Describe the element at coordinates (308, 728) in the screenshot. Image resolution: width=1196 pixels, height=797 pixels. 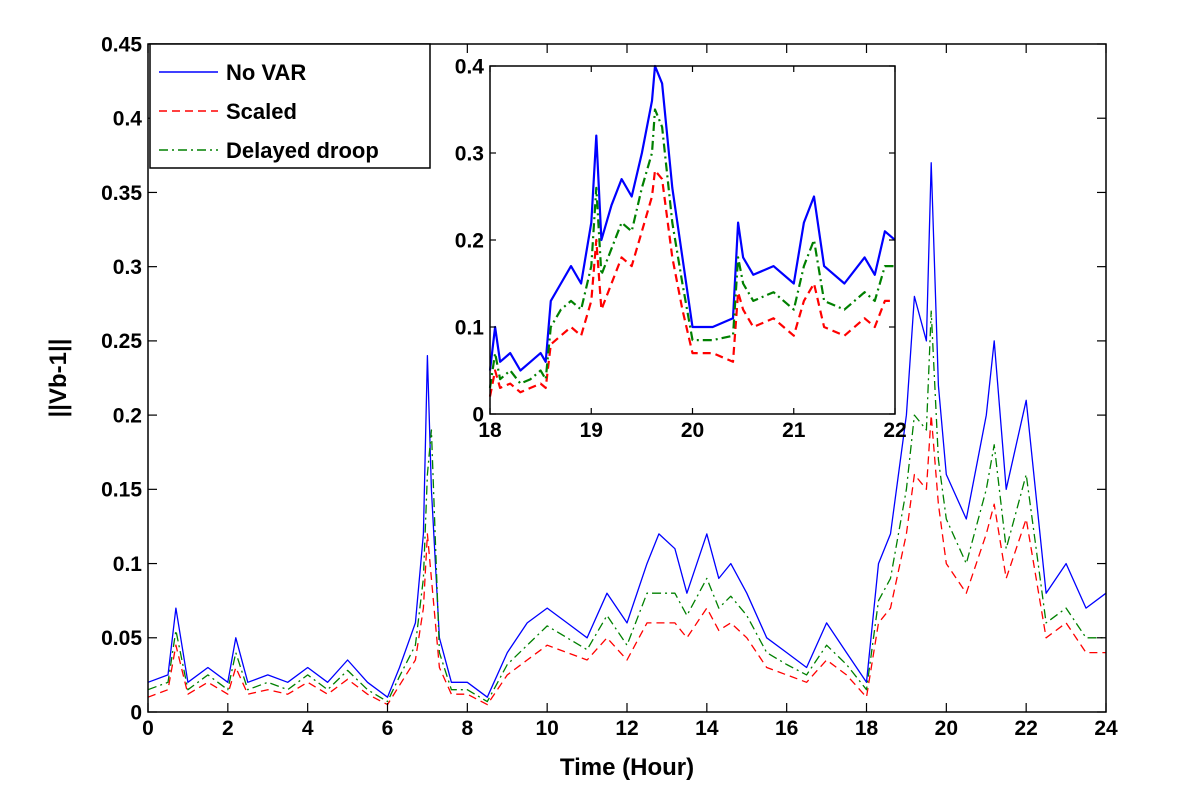
I see `main-xtick-label: 4` at that location.